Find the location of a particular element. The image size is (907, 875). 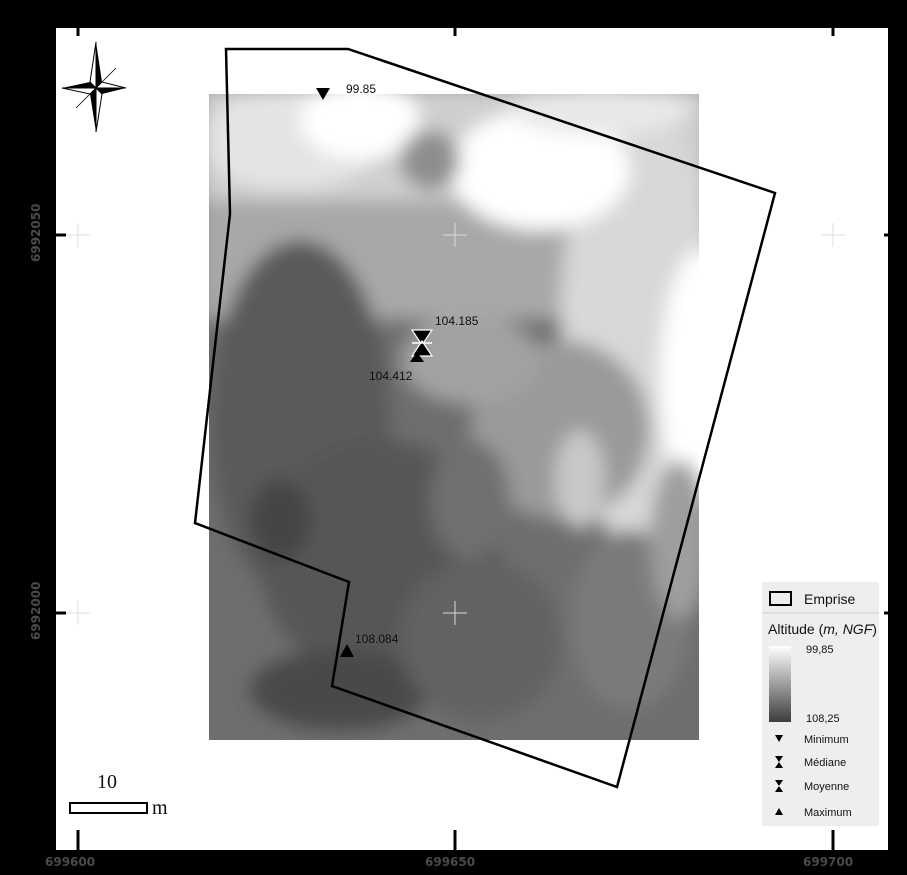

legend-footprint-label: Emprise is located at coordinates (830, 599).